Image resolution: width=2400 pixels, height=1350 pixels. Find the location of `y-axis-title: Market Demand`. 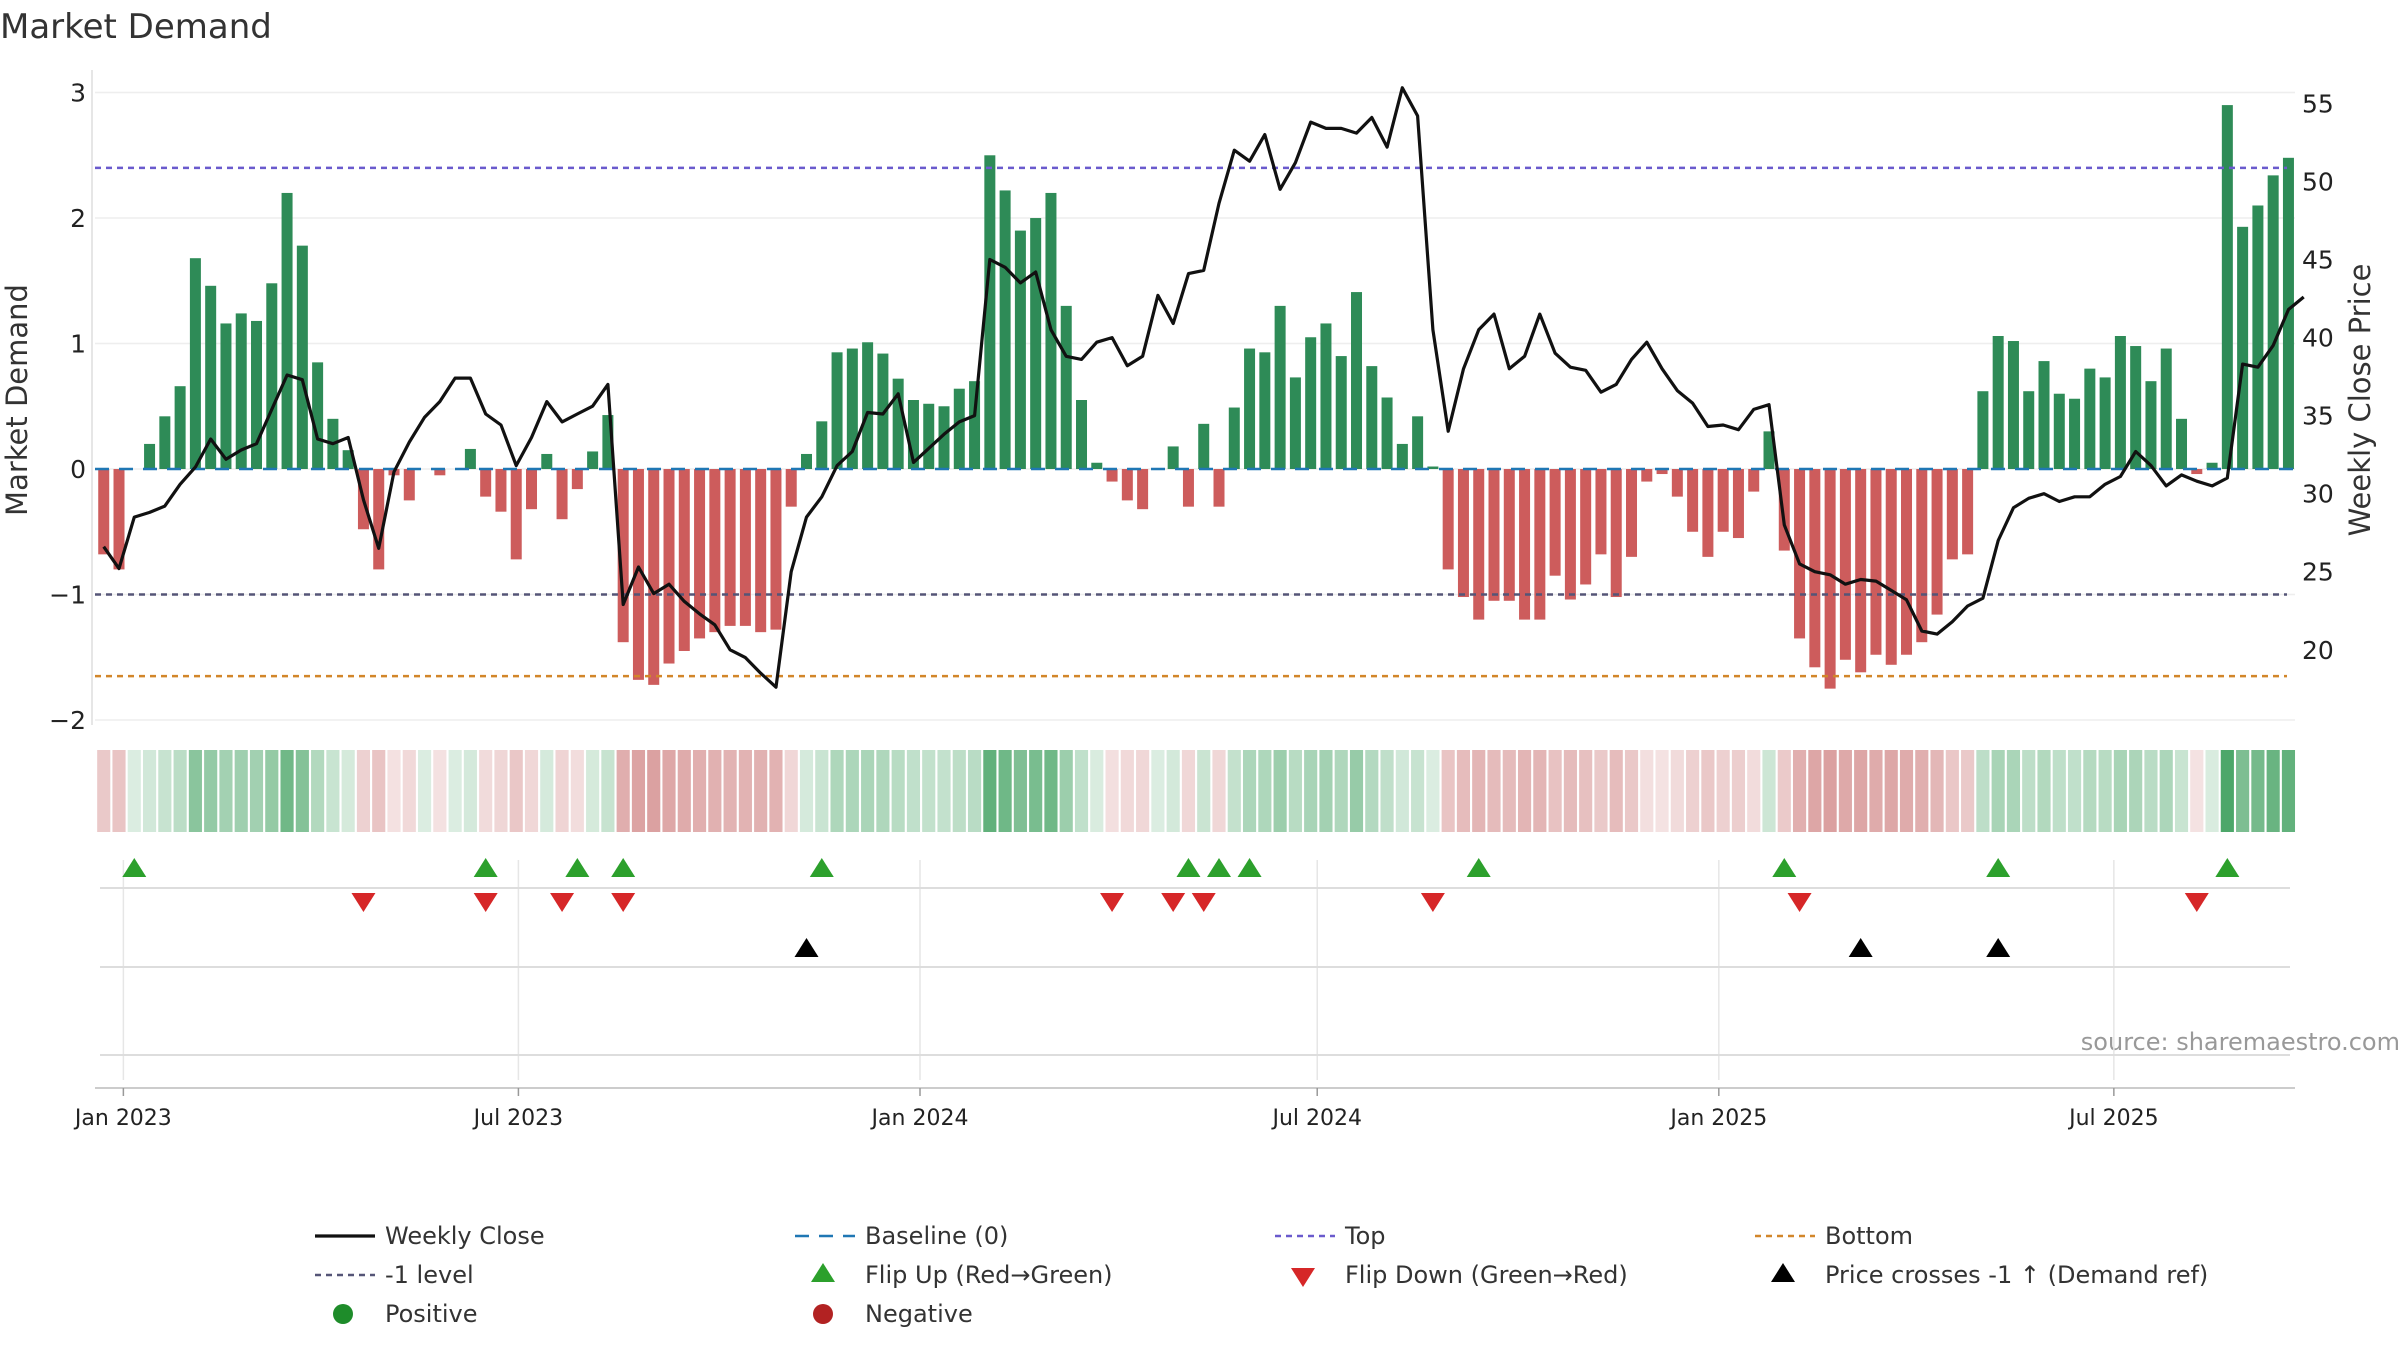

y-axis-title: Market Demand is located at coordinates (17, 400).